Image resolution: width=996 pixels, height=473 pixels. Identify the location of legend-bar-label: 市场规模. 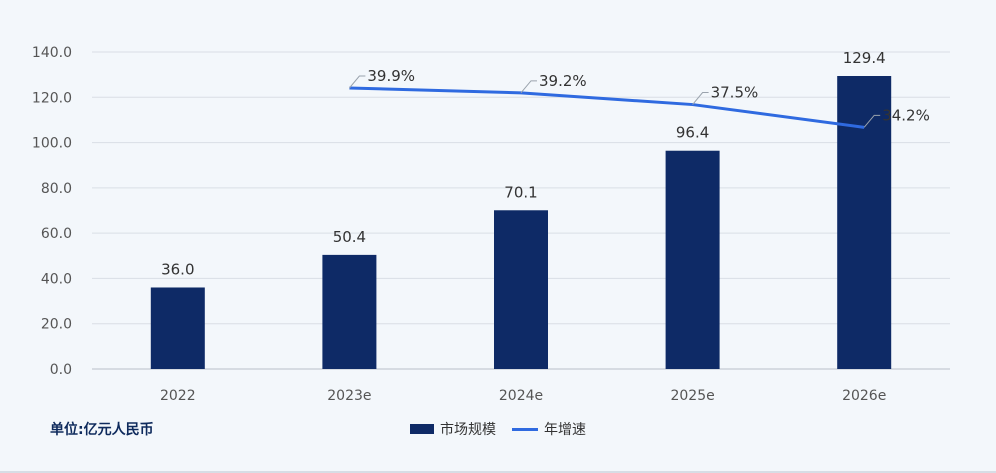
(468, 430).